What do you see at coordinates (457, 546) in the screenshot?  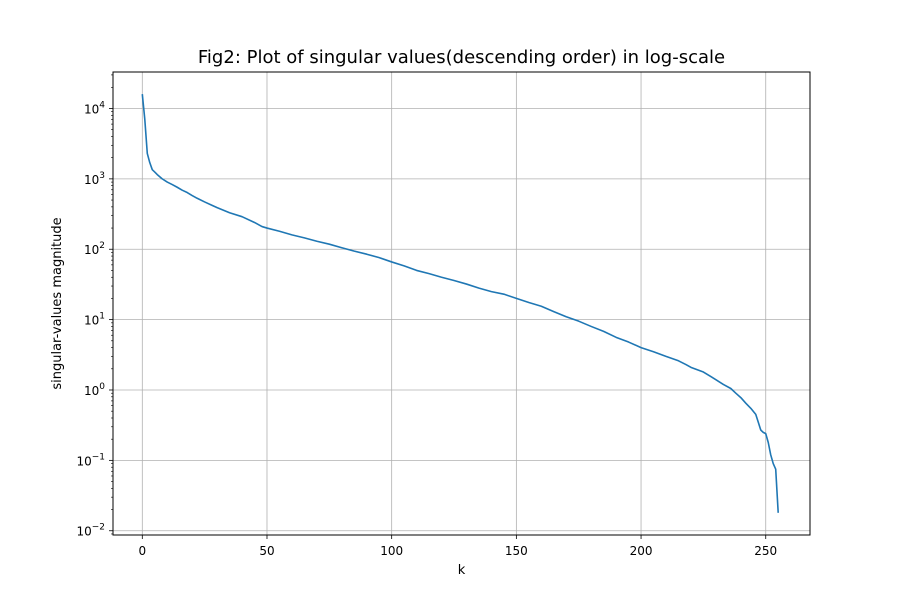 I see `x-ticks: 0 50 100 150 200 250` at bounding box center [457, 546].